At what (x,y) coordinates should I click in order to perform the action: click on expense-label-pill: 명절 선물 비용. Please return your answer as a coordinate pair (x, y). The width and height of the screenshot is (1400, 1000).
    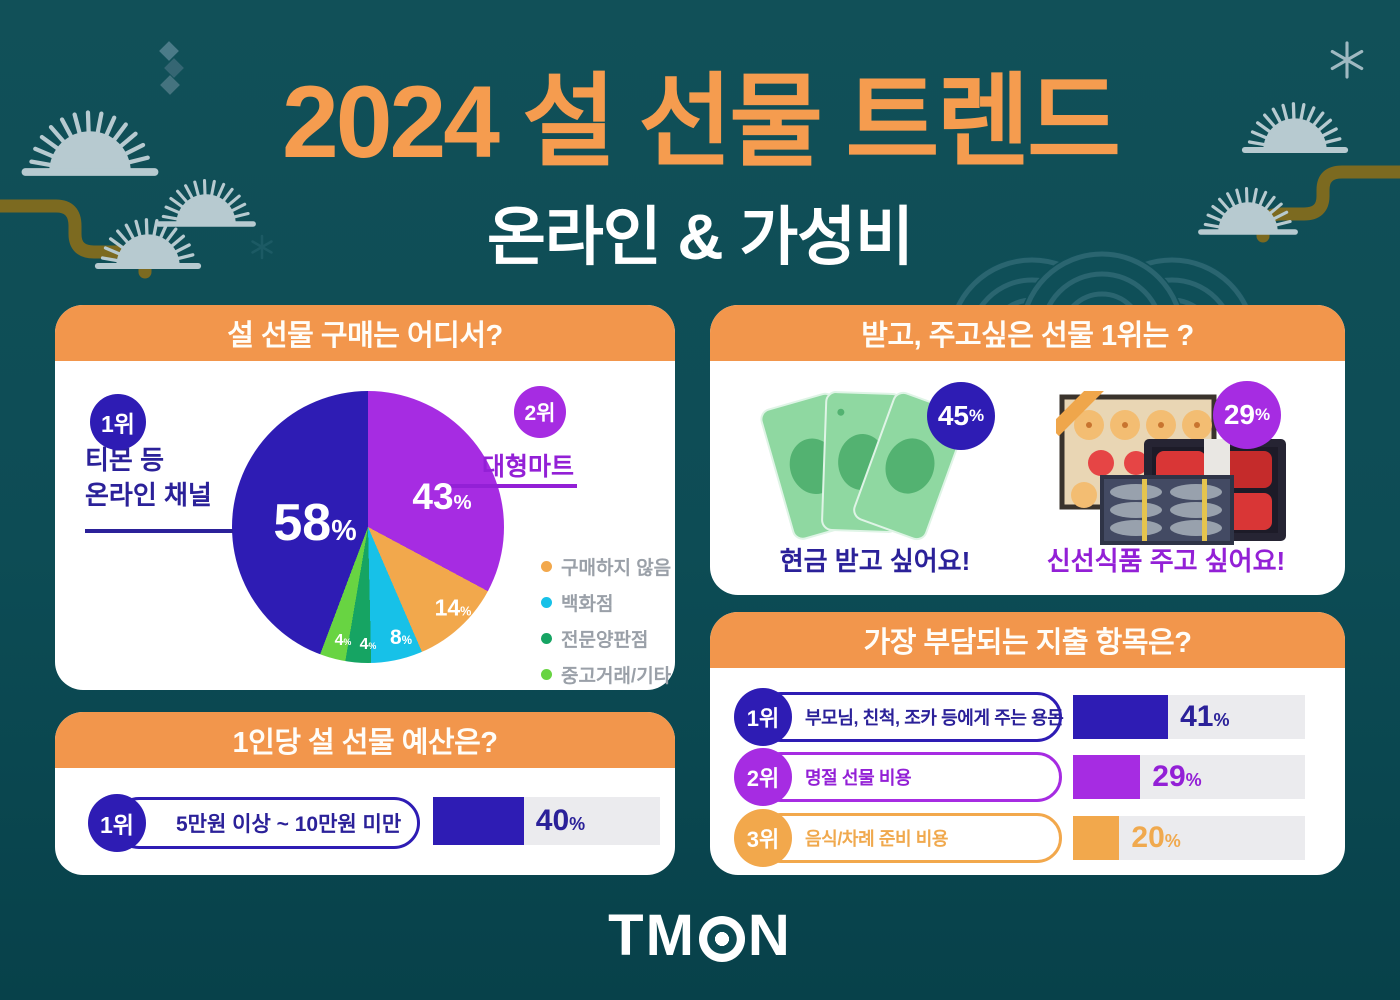
    Looking at the image, I should click on (909, 777).